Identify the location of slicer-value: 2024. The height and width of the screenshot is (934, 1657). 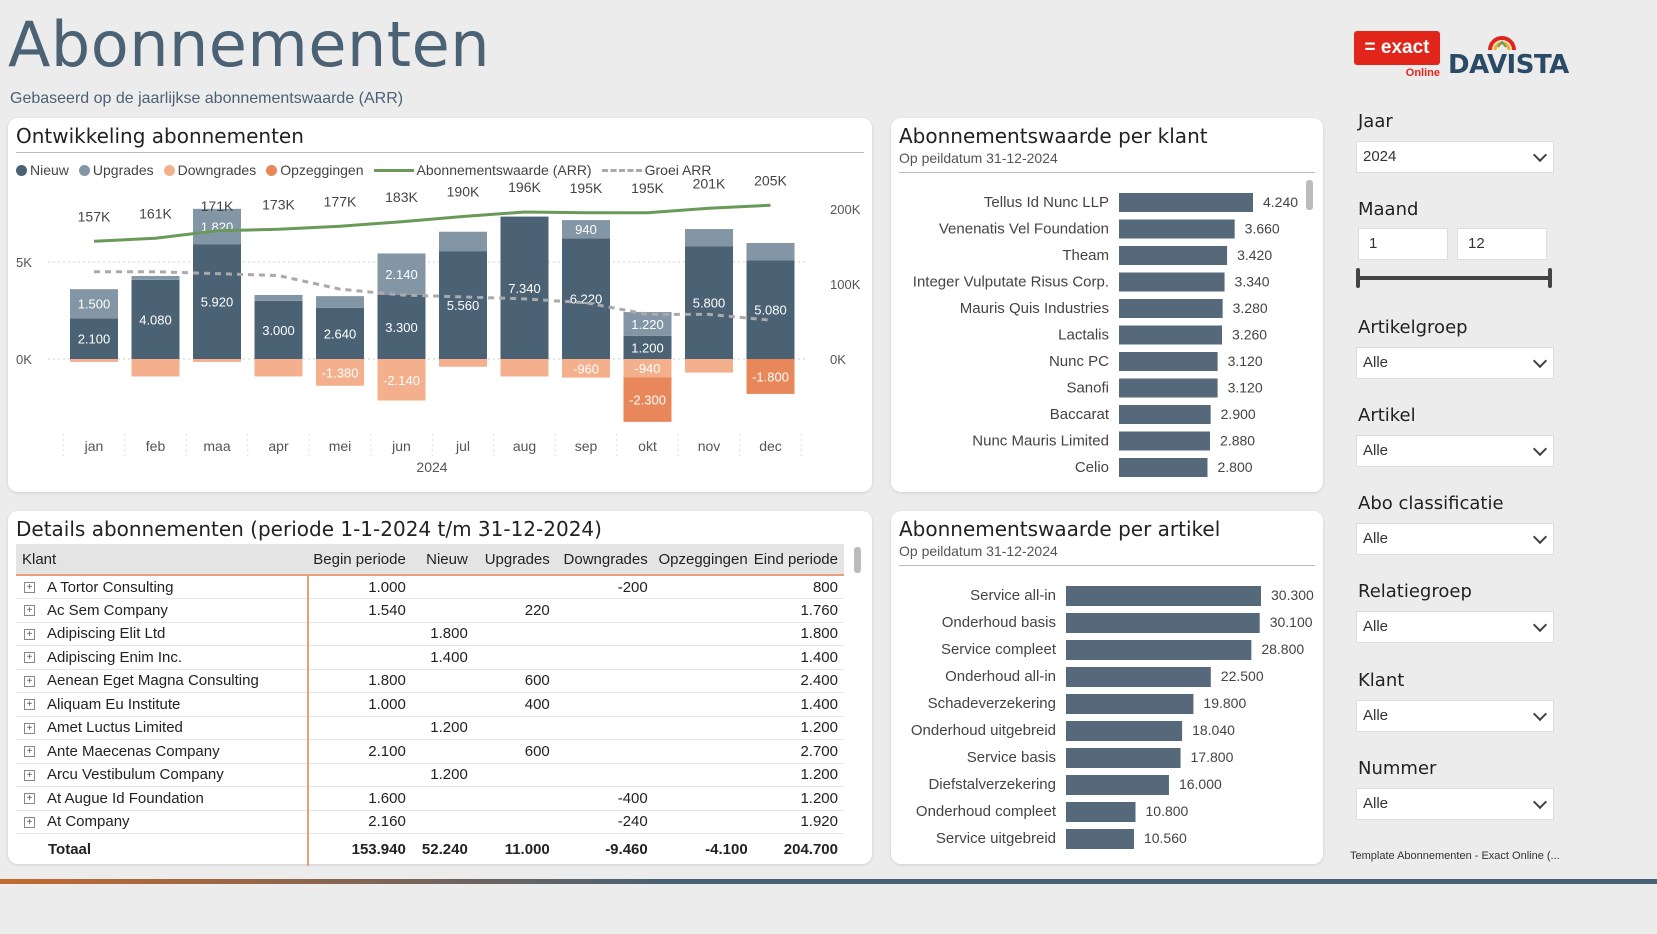
(1380, 156).